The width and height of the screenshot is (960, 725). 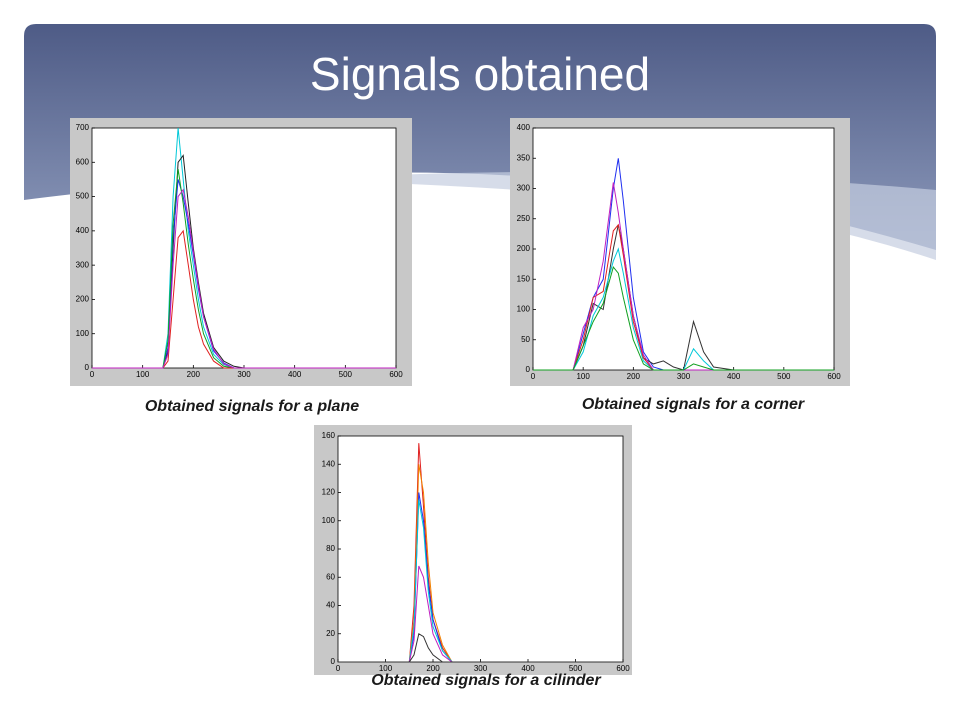 What do you see at coordinates (330, 605) in the screenshot?
I see `y-tick-label: 40` at bounding box center [330, 605].